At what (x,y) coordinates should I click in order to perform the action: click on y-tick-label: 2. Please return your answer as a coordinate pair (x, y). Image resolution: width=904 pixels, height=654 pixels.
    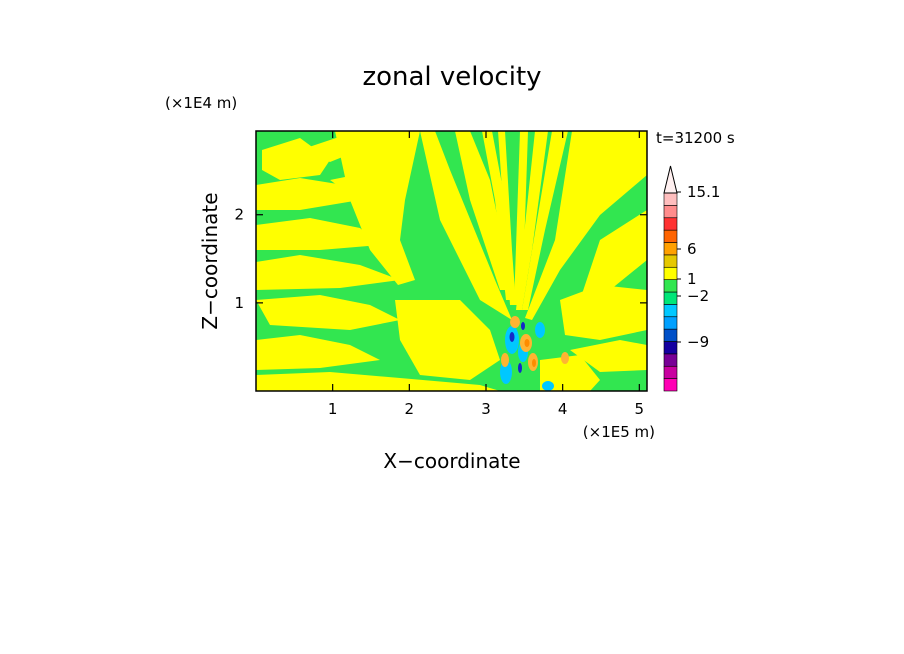
    Looking at the image, I should click on (239, 215).